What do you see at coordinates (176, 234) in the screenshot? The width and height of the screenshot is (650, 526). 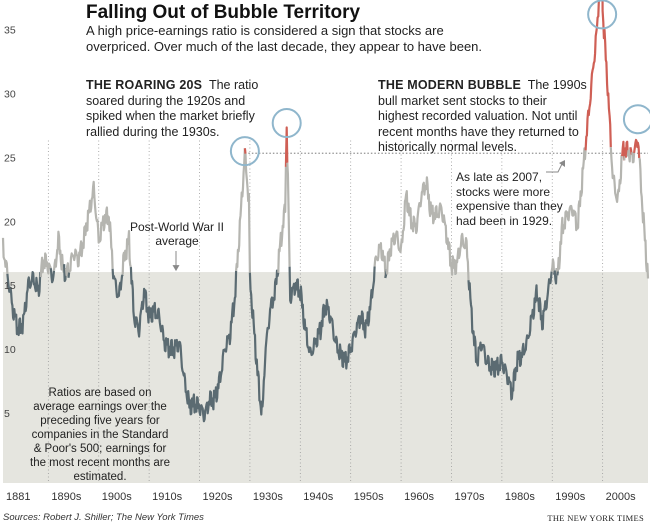 I see `annotation-postwar-average: Post-World War II average` at bounding box center [176, 234].